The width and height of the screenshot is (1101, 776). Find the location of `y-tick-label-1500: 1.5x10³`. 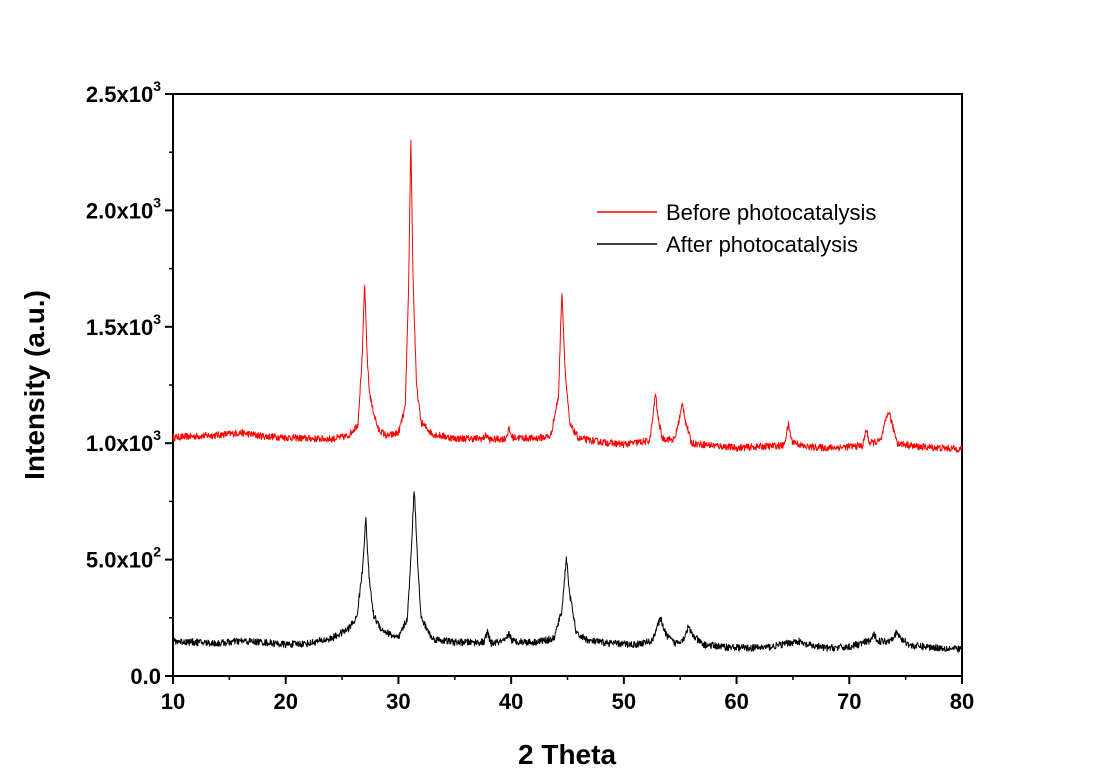

y-tick-label-1500: 1.5x10³ is located at coordinates (123, 325).